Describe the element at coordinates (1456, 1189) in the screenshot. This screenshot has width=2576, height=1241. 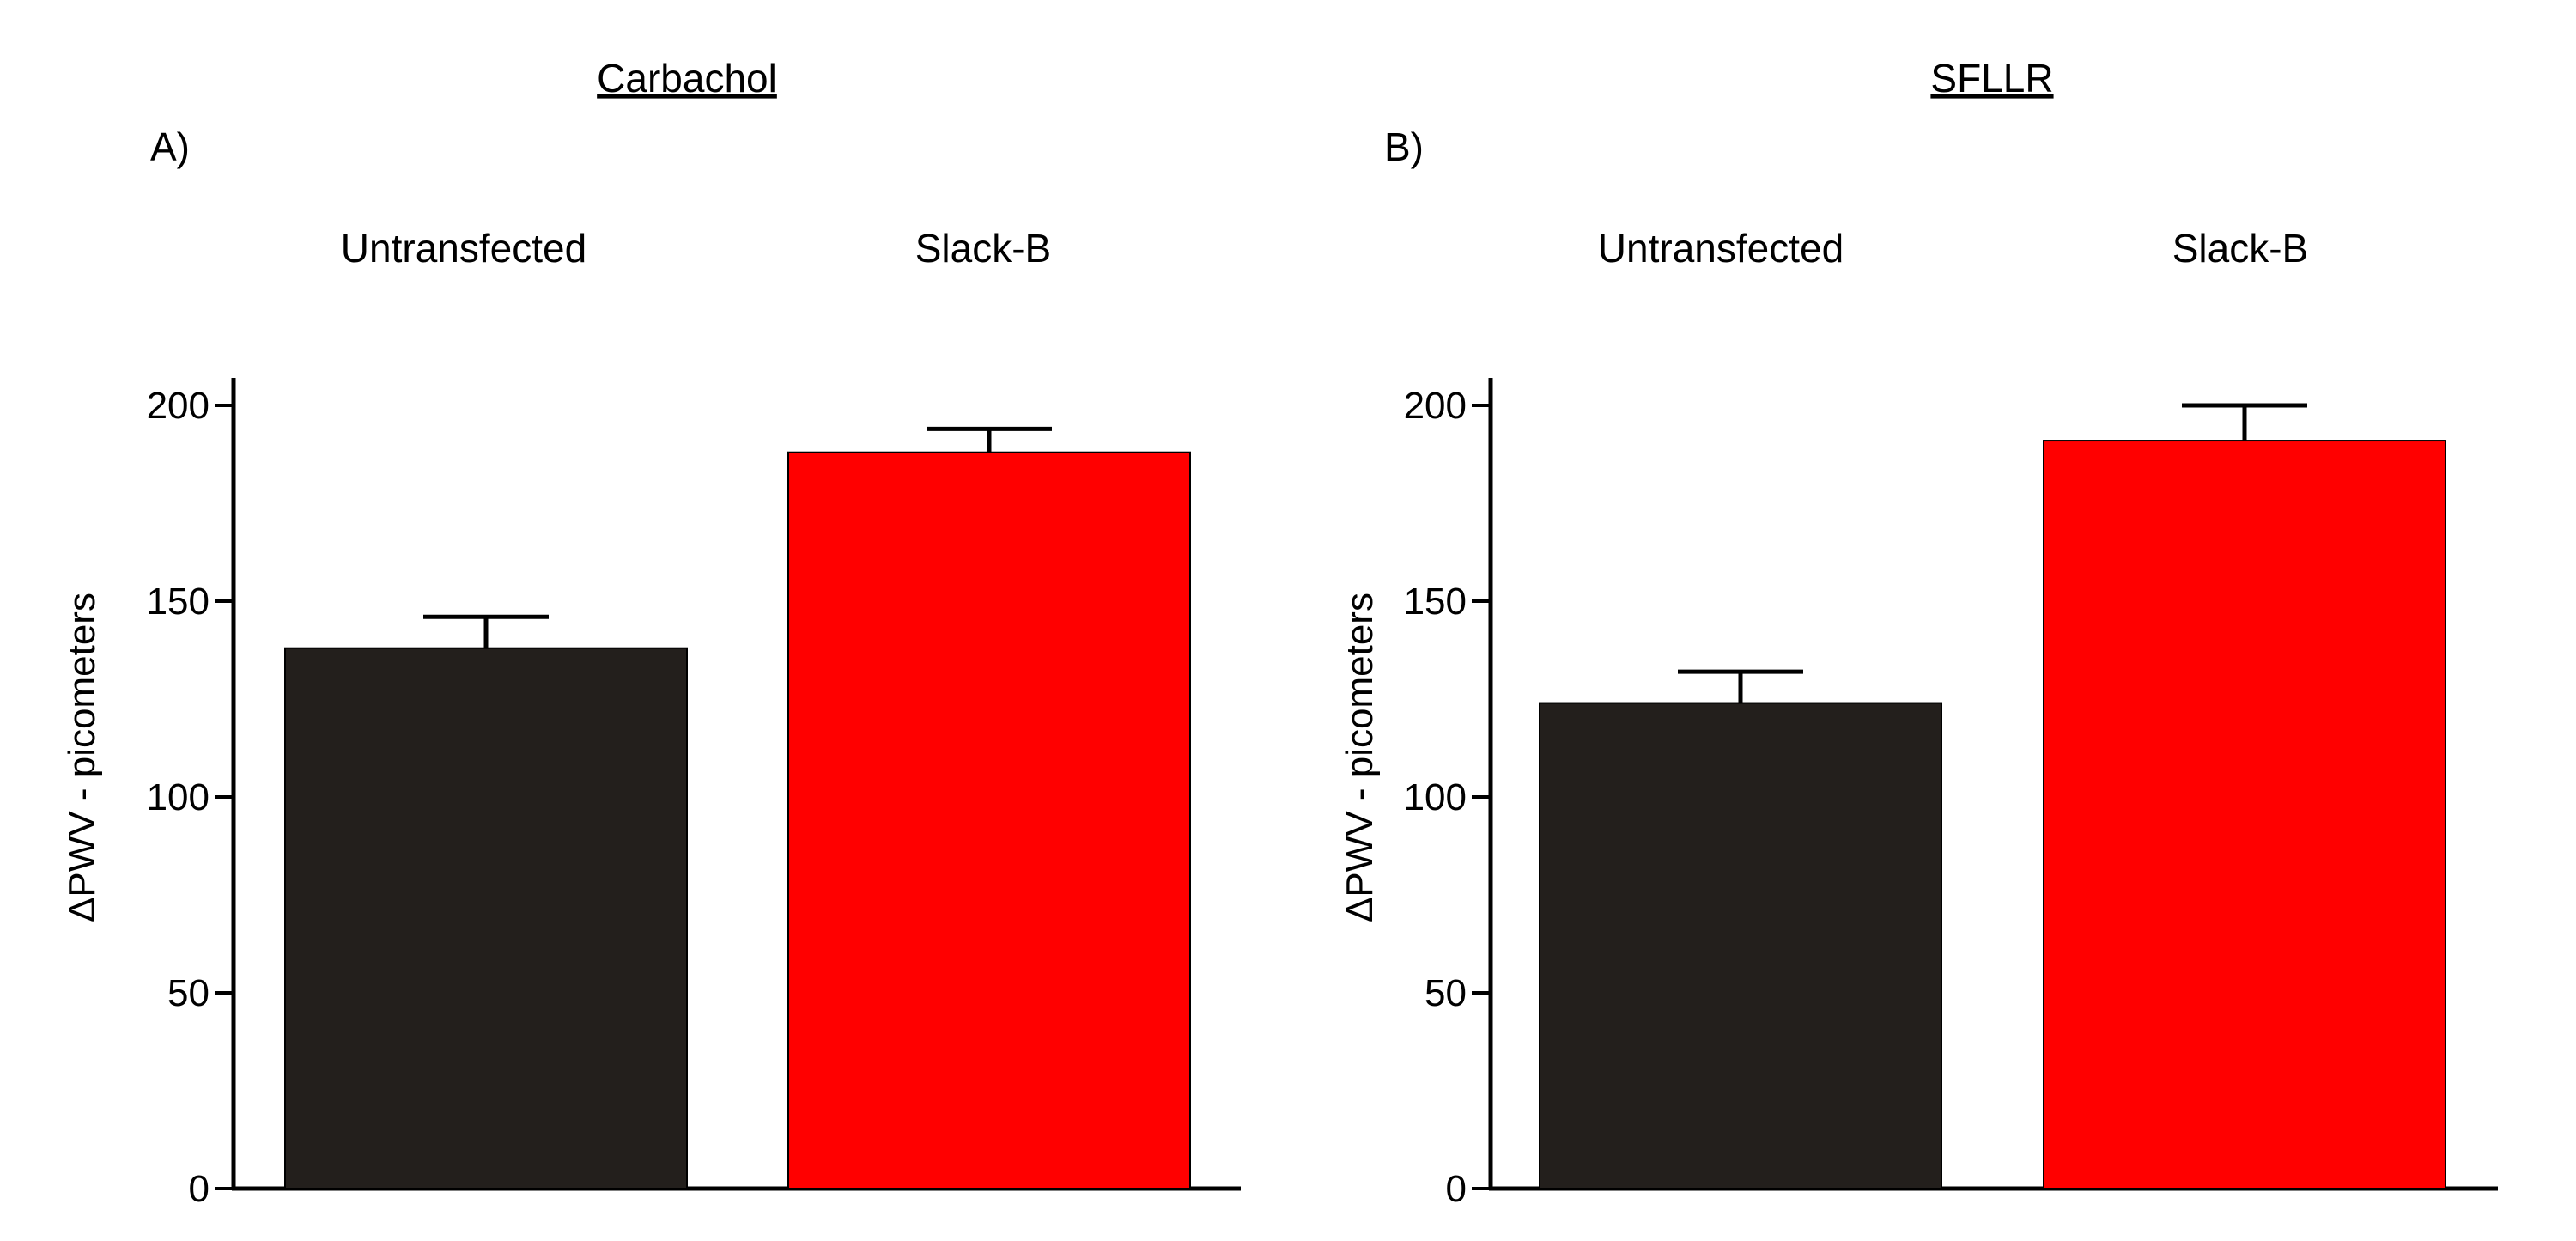
I see `panel-b-y-tick-label-0: 0` at that location.